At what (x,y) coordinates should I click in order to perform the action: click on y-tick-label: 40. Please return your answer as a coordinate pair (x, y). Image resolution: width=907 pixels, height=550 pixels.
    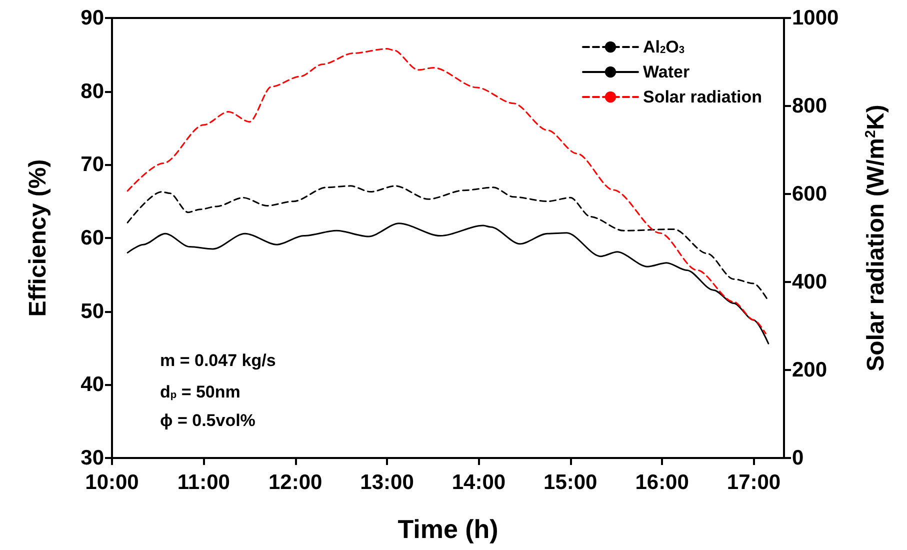
    Looking at the image, I should click on (92, 384).